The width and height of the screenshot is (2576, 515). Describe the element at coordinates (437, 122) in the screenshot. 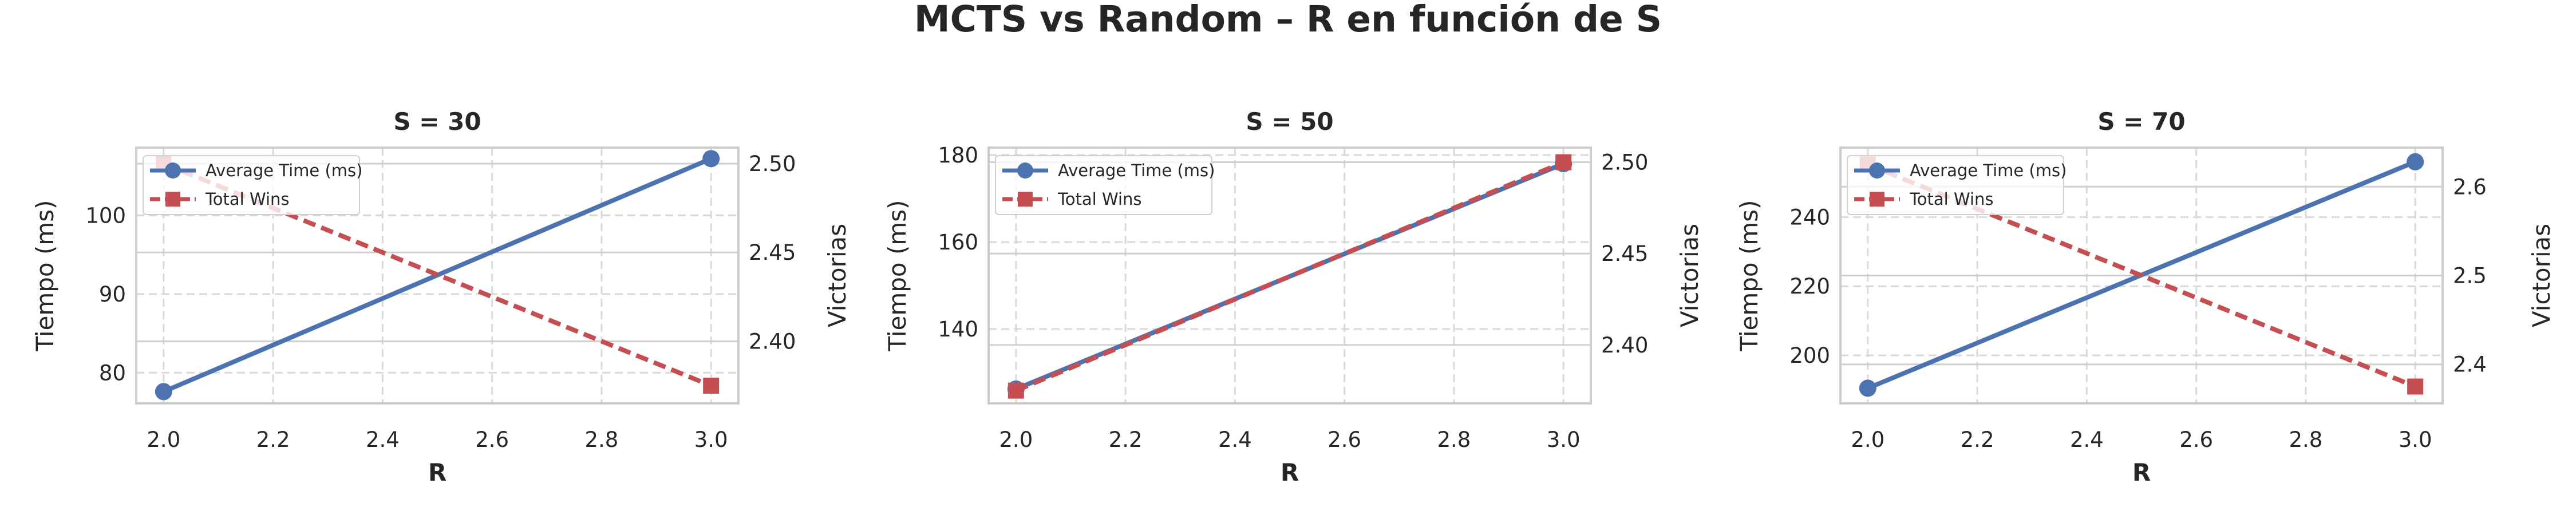

I see `subplot-title: S = 30` at that location.